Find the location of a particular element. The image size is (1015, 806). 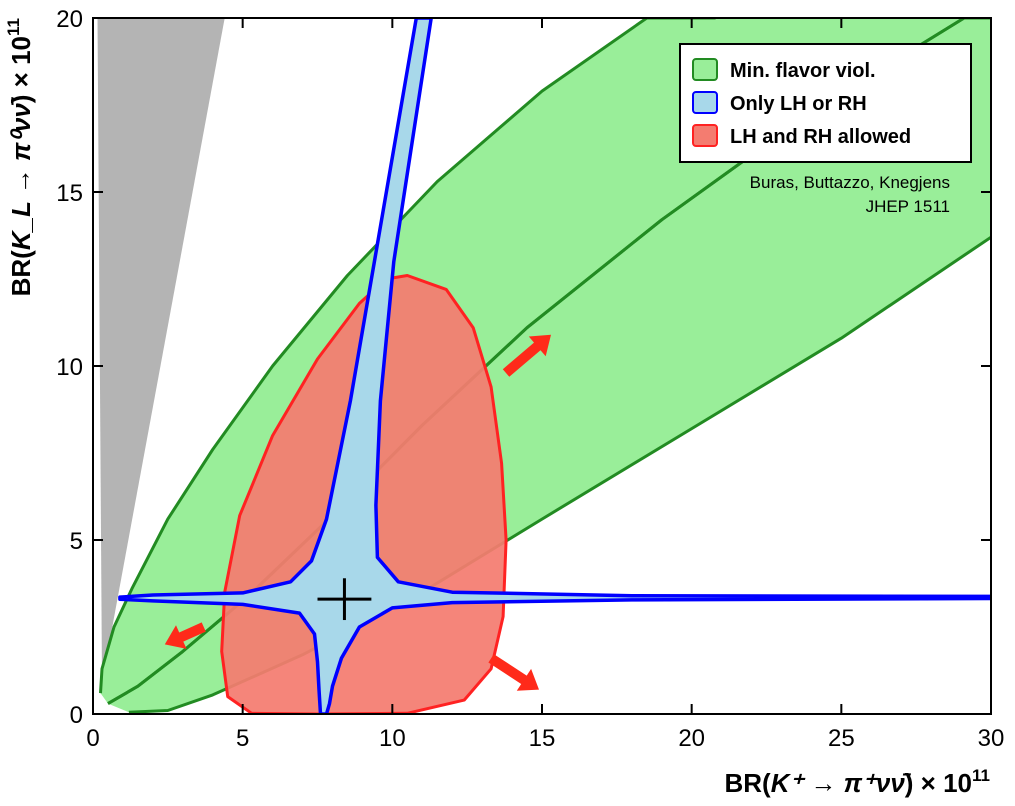

legend-swatch-blue is located at coordinates (705, 102).